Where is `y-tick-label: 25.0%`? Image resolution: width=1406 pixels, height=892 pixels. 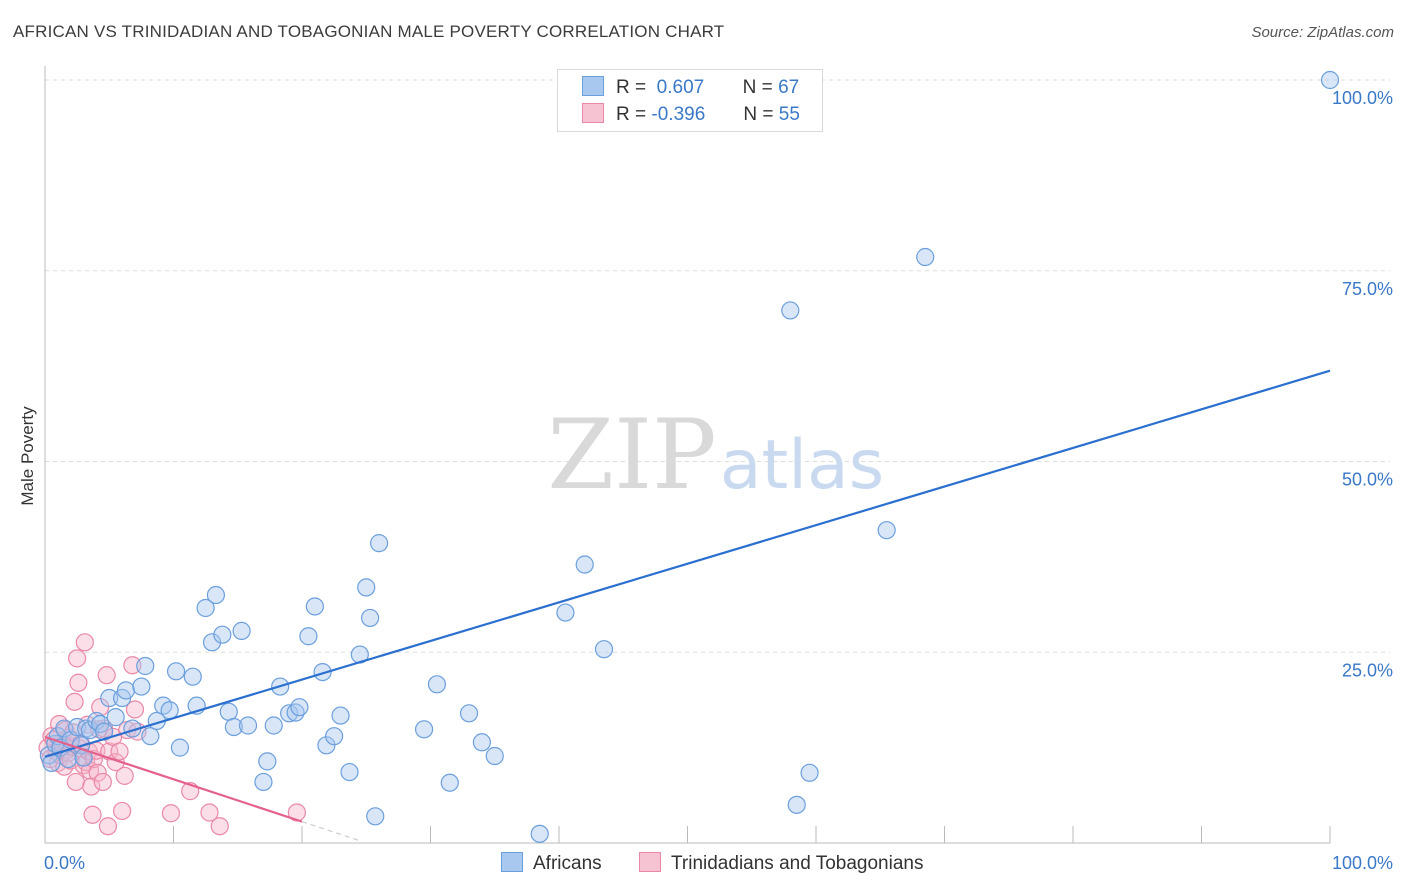 y-tick-label: 25.0% is located at coordinates (1367, 670).